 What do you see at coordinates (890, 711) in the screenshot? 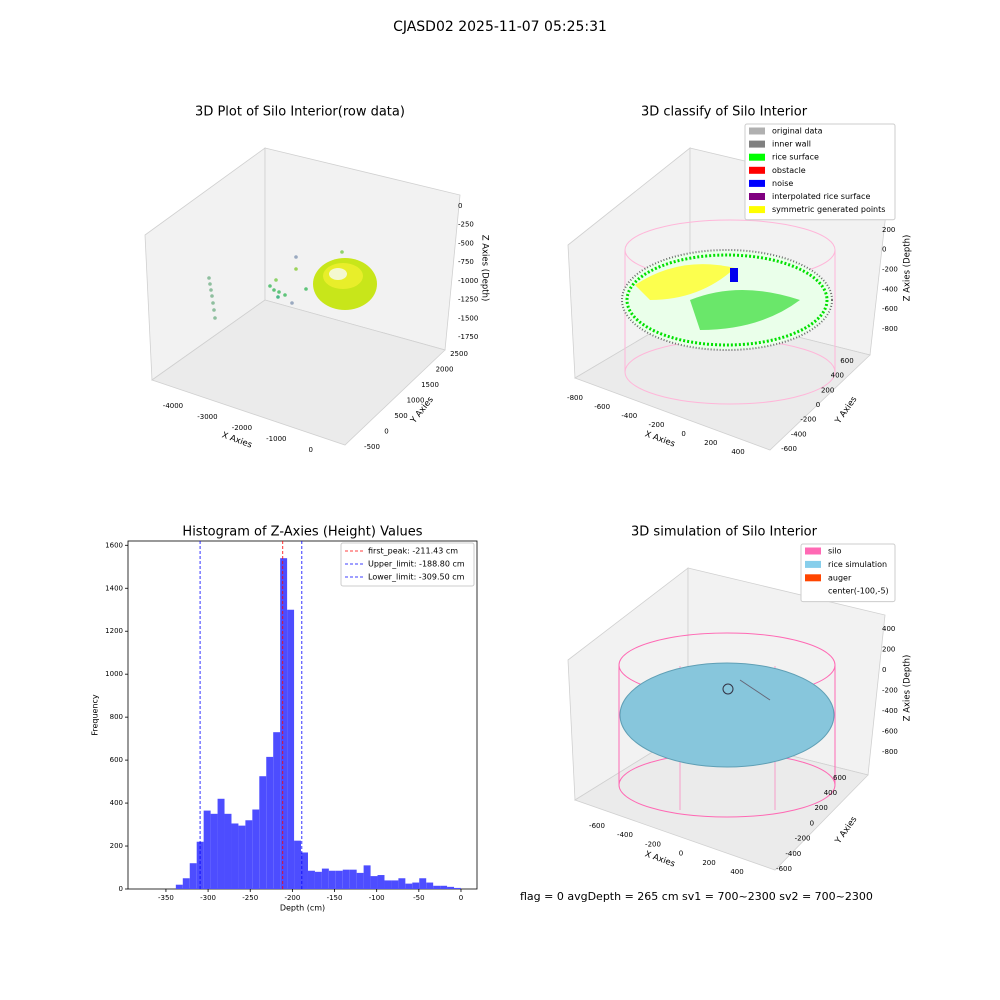
I see `z-tick-label: -400` at bounding box center [890, 711].